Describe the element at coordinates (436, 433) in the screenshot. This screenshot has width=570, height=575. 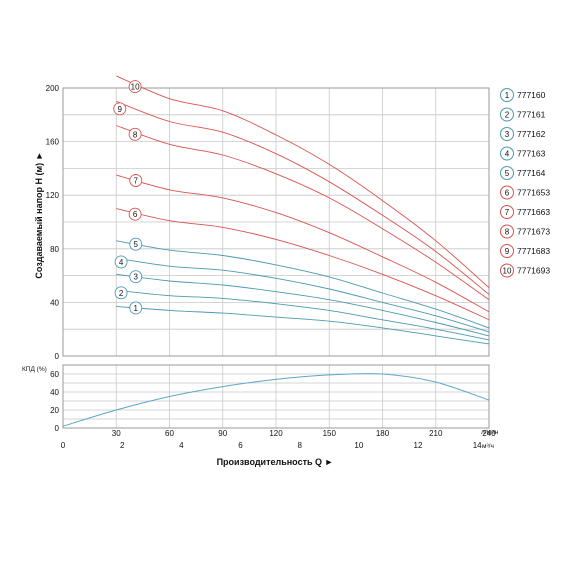
I see `x-tick-label-lmin: 210` at that location.